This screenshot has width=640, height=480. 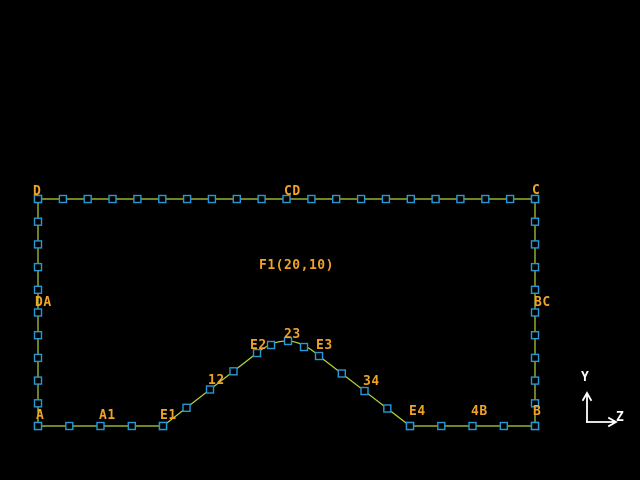 I want to click on line-label-da: DA, so click(x=43, y=302).